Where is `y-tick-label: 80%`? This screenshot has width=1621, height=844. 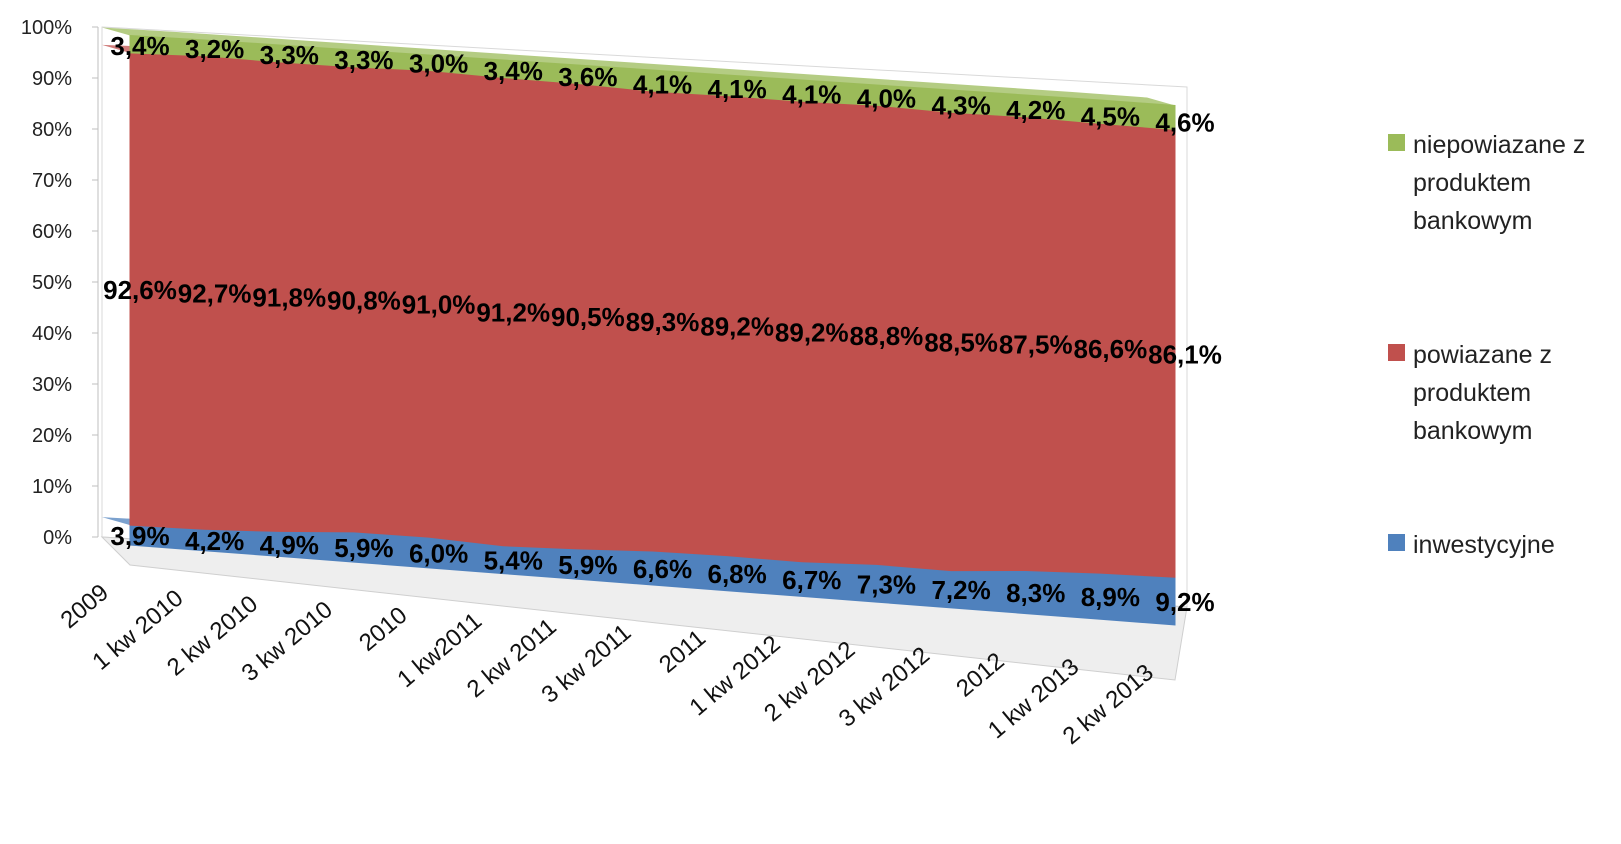
y-tick-label: 80% is located at coordinates (52, 130).